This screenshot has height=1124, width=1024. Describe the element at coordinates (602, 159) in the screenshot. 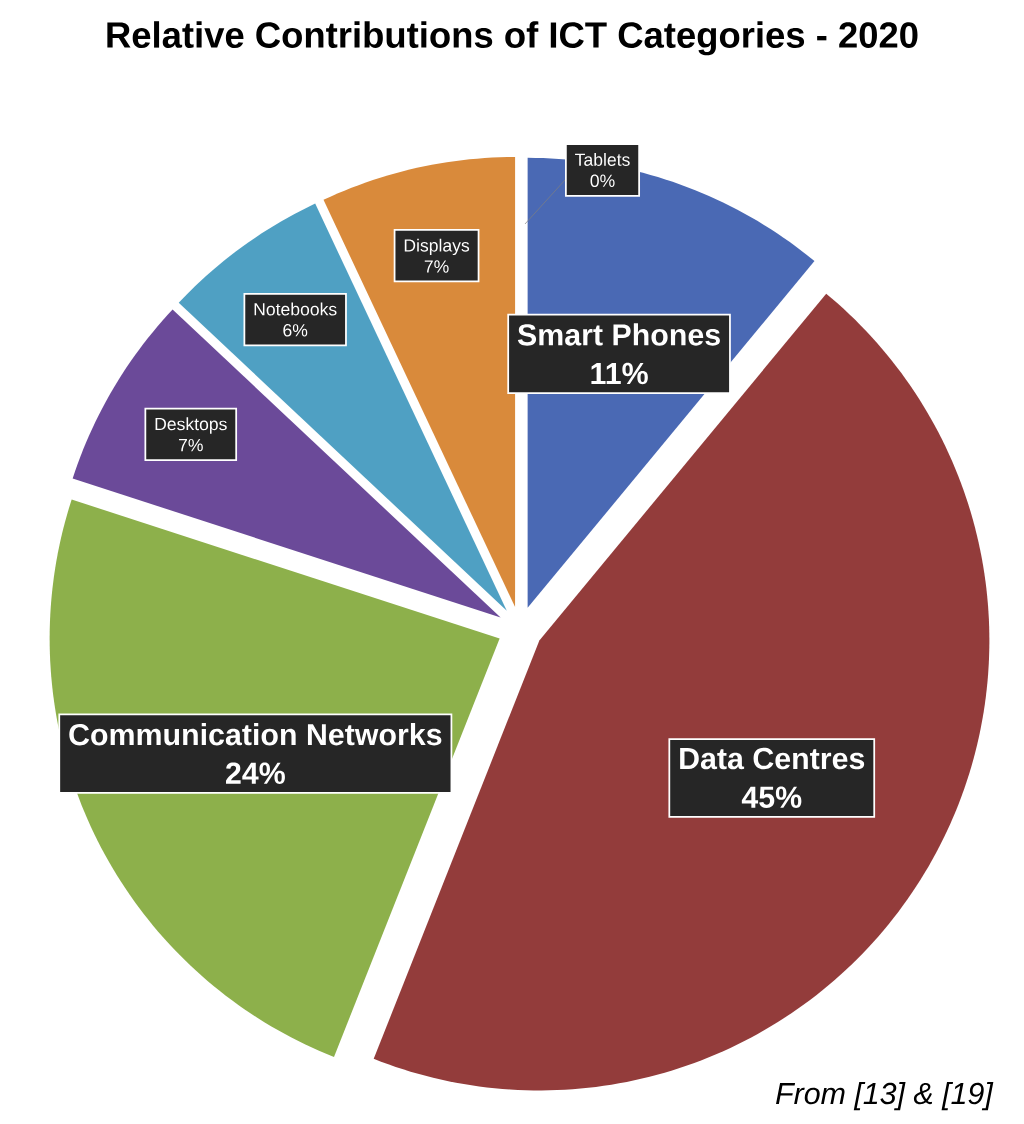

I see `category-label: Tablets` at that location.